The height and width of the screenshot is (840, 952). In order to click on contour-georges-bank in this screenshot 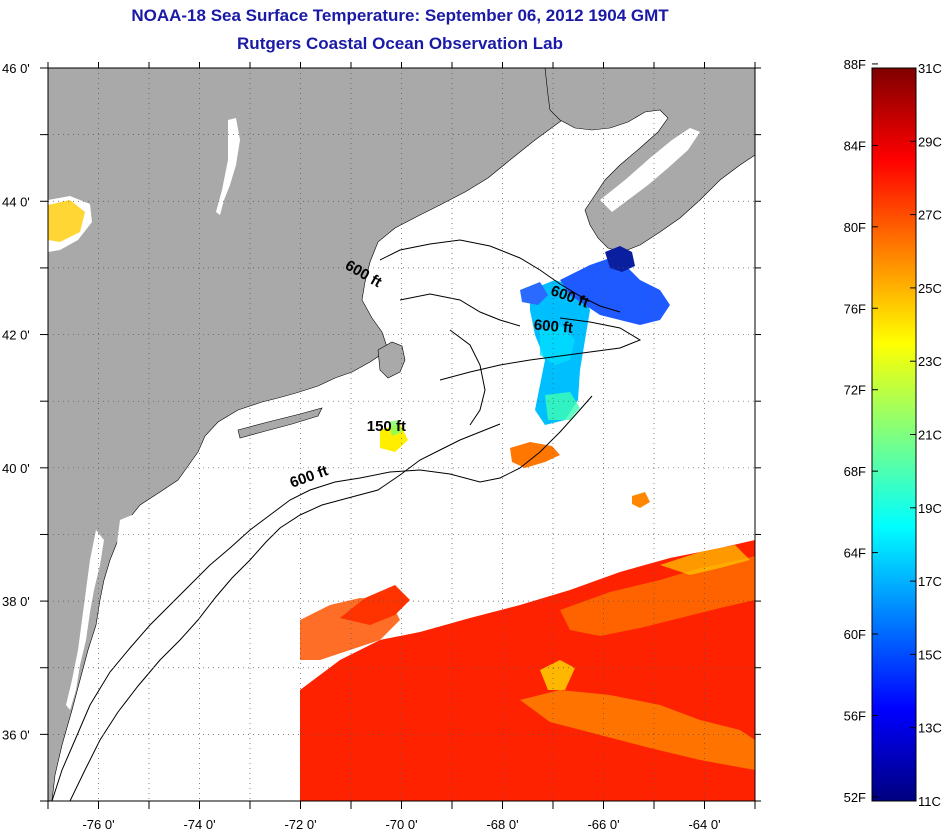, I will do `click(540, 349)`.